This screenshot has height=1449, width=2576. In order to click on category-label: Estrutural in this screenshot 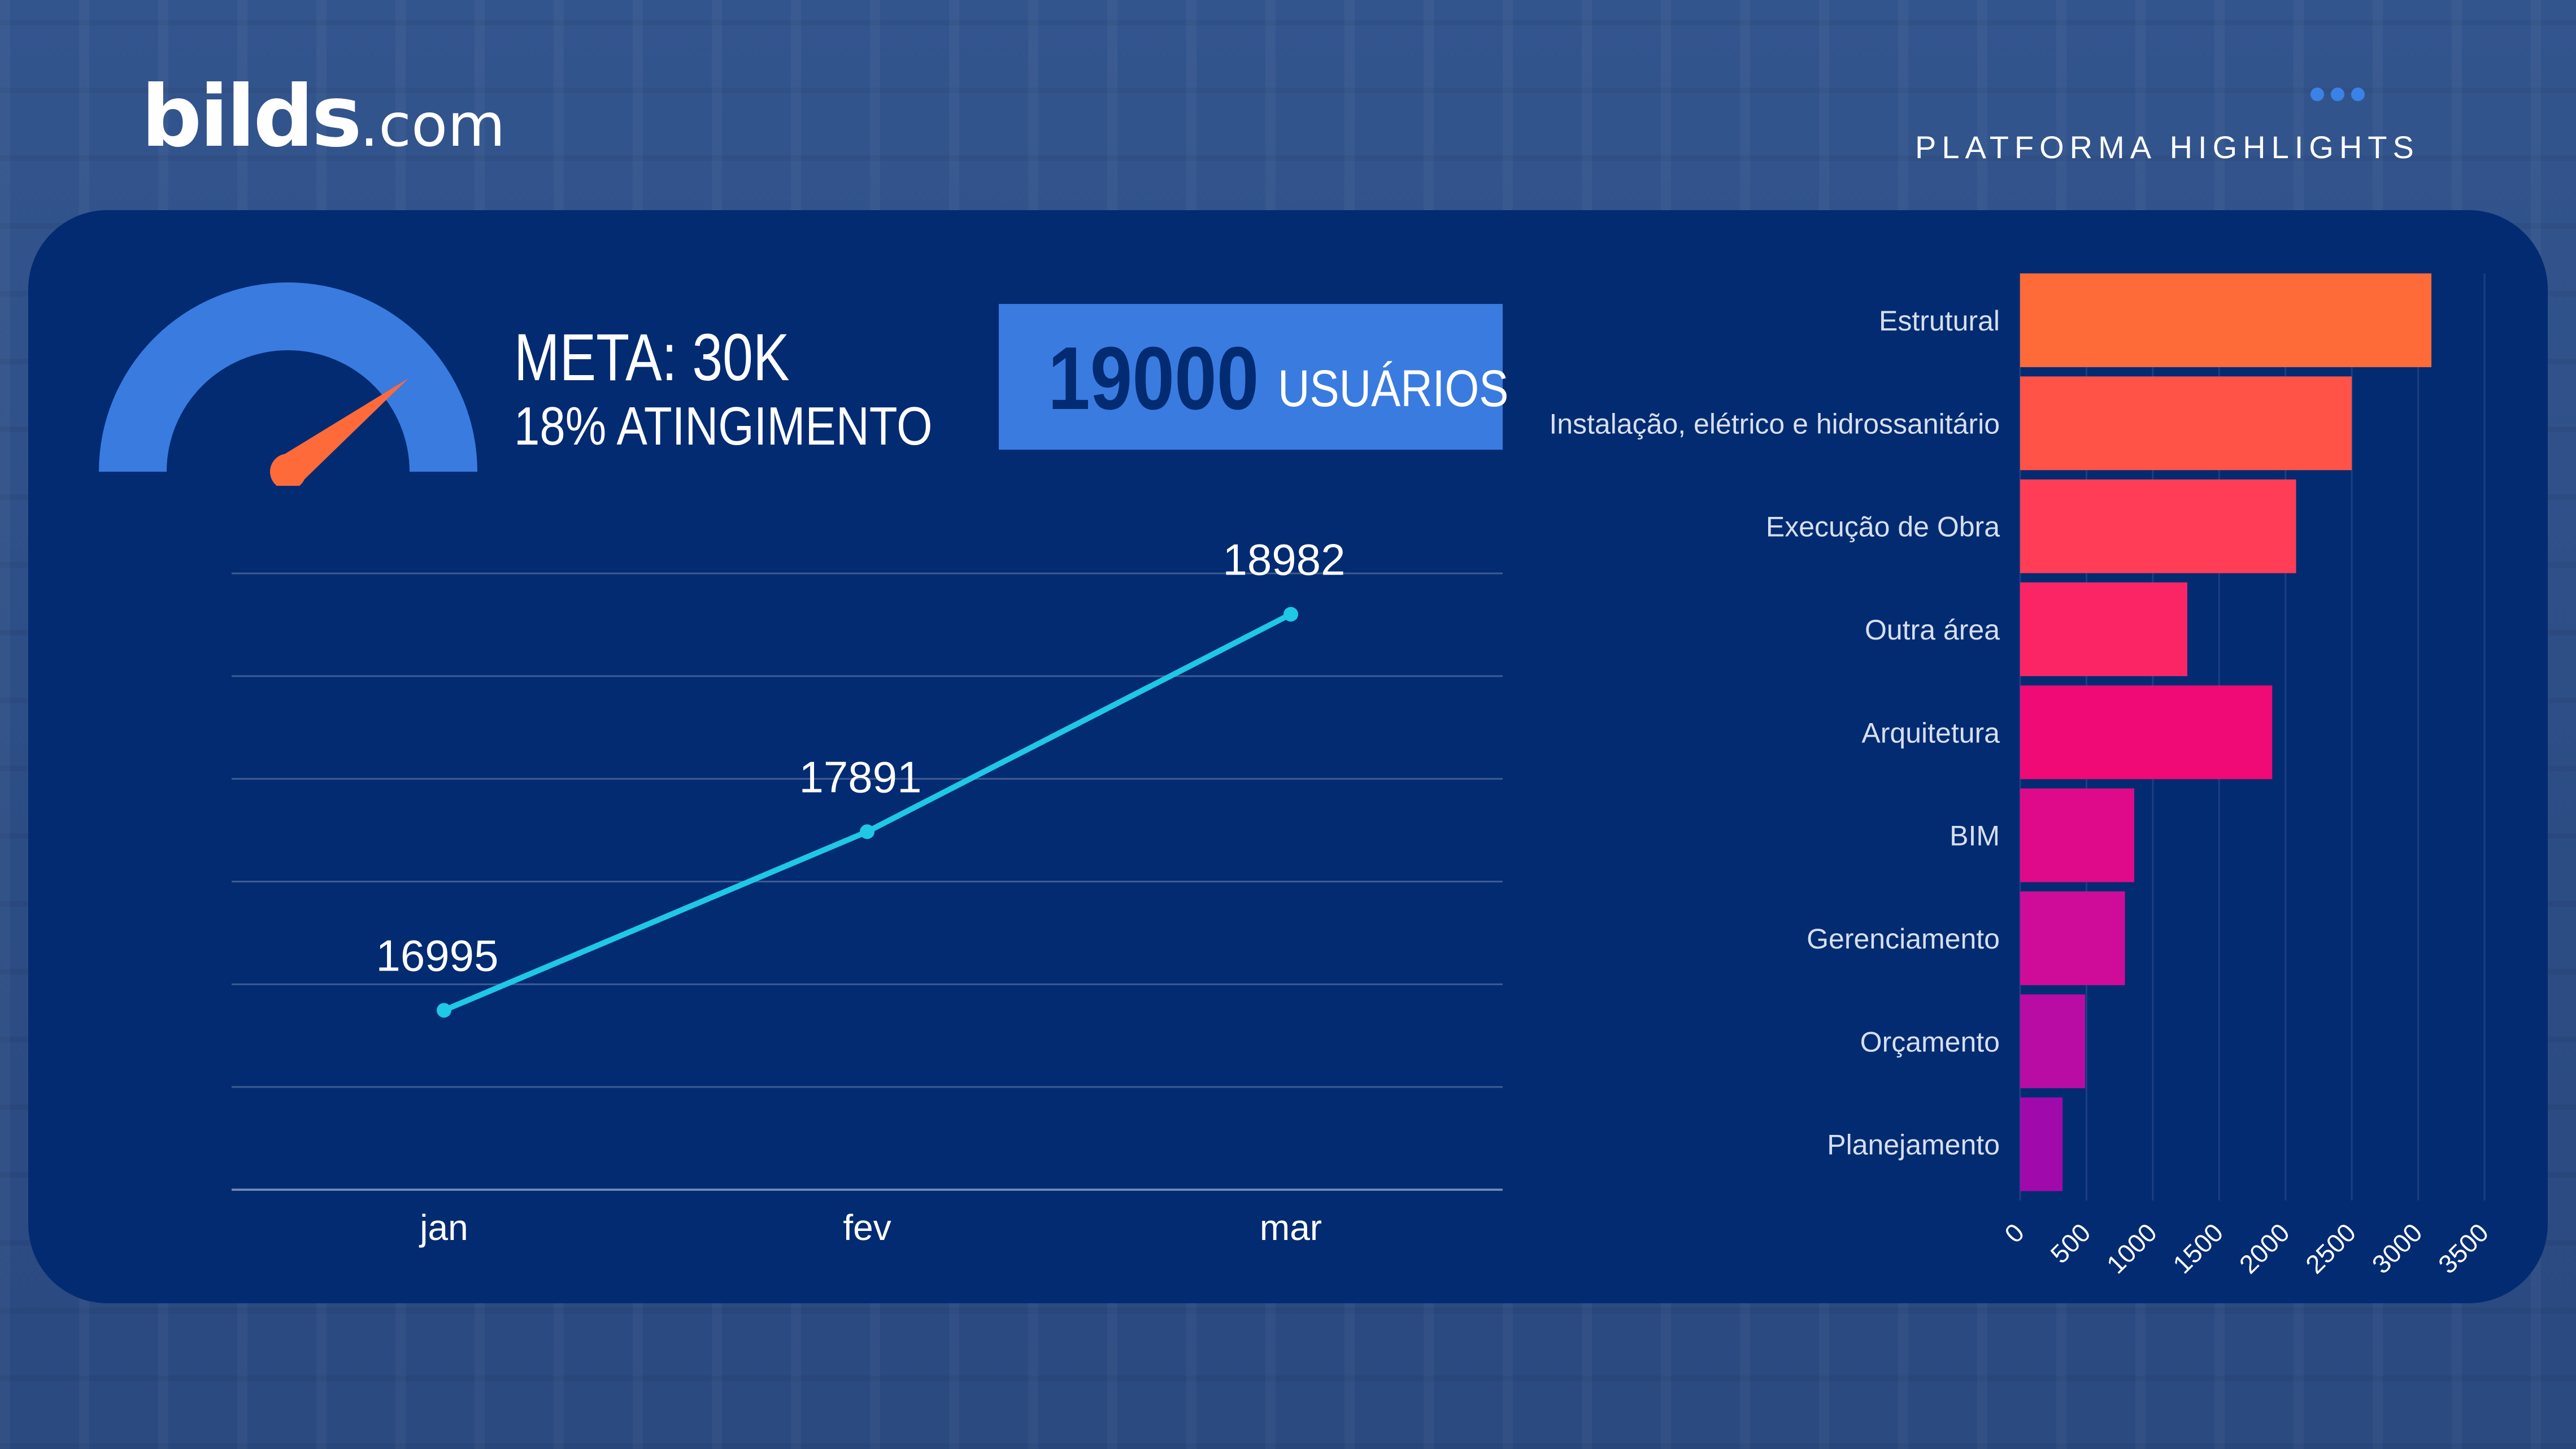, I will do `click(1939, 321)`.